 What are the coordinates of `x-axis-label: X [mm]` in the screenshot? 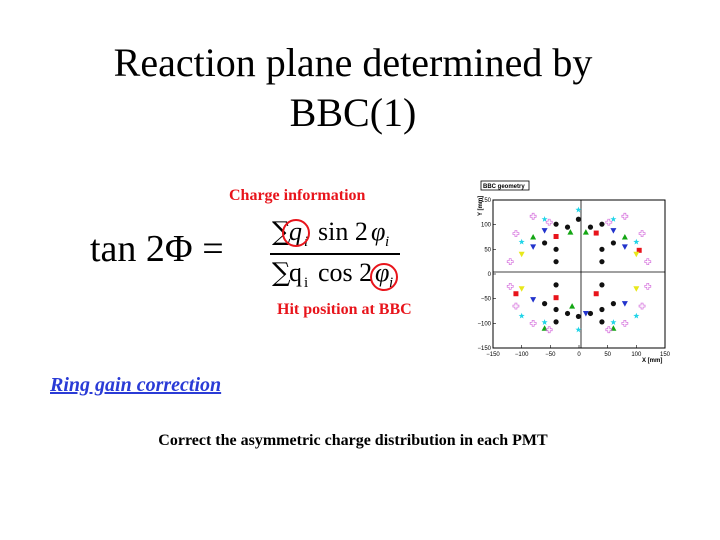 It's located at (652, 361).